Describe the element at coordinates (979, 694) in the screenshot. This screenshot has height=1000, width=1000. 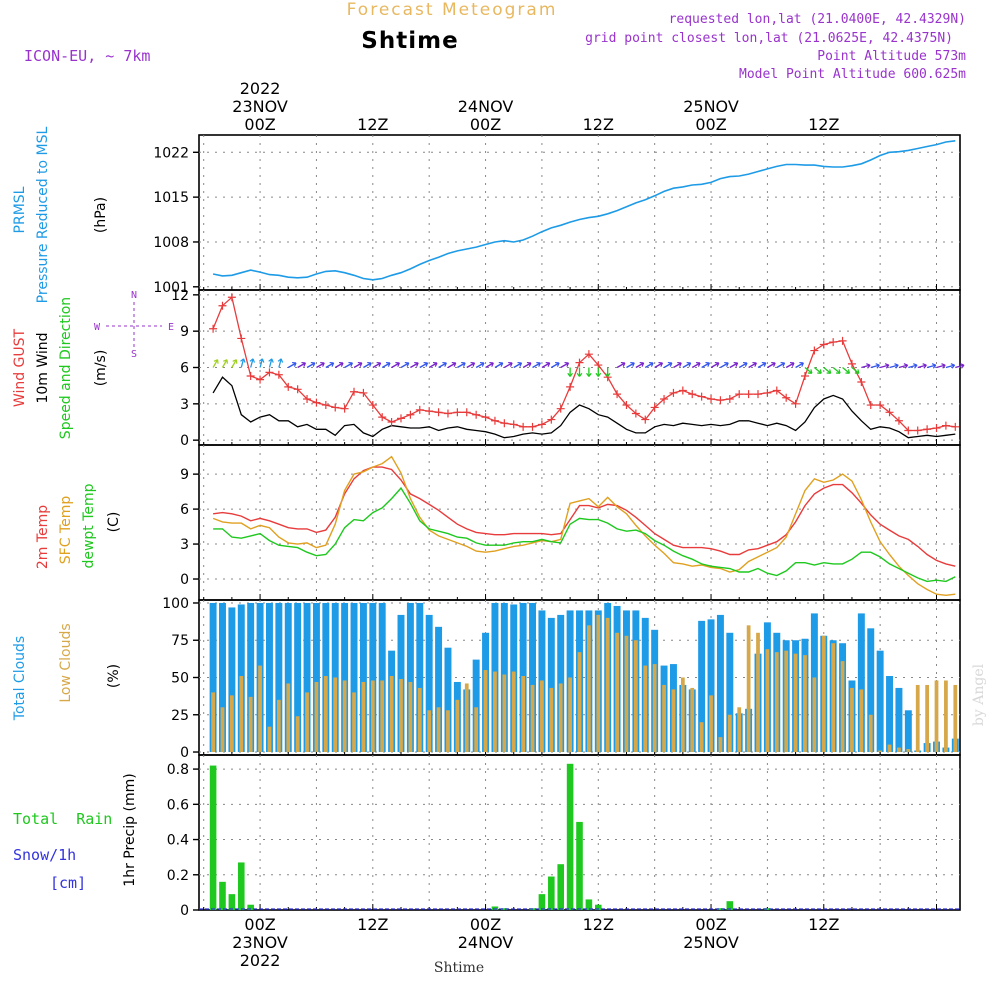
I see `watermark: by Angel` at that location.